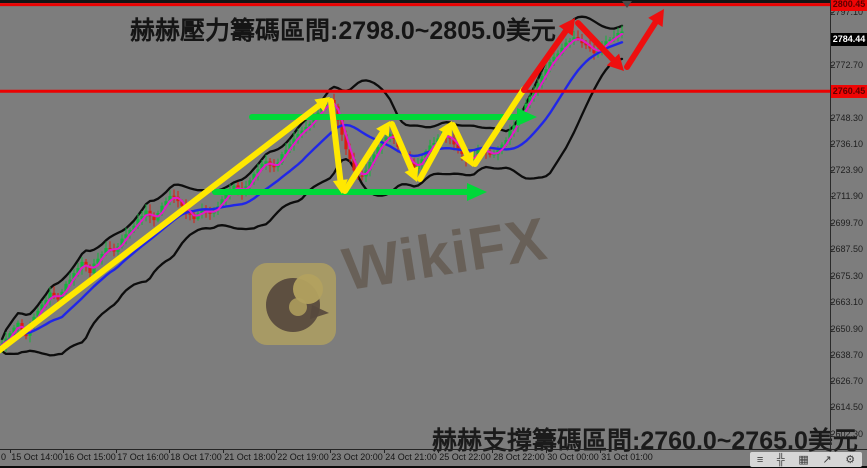  I want to click on bottom-toolbar: ≡ ╬ ▦ ↗ ⚙, so click(806, 459).